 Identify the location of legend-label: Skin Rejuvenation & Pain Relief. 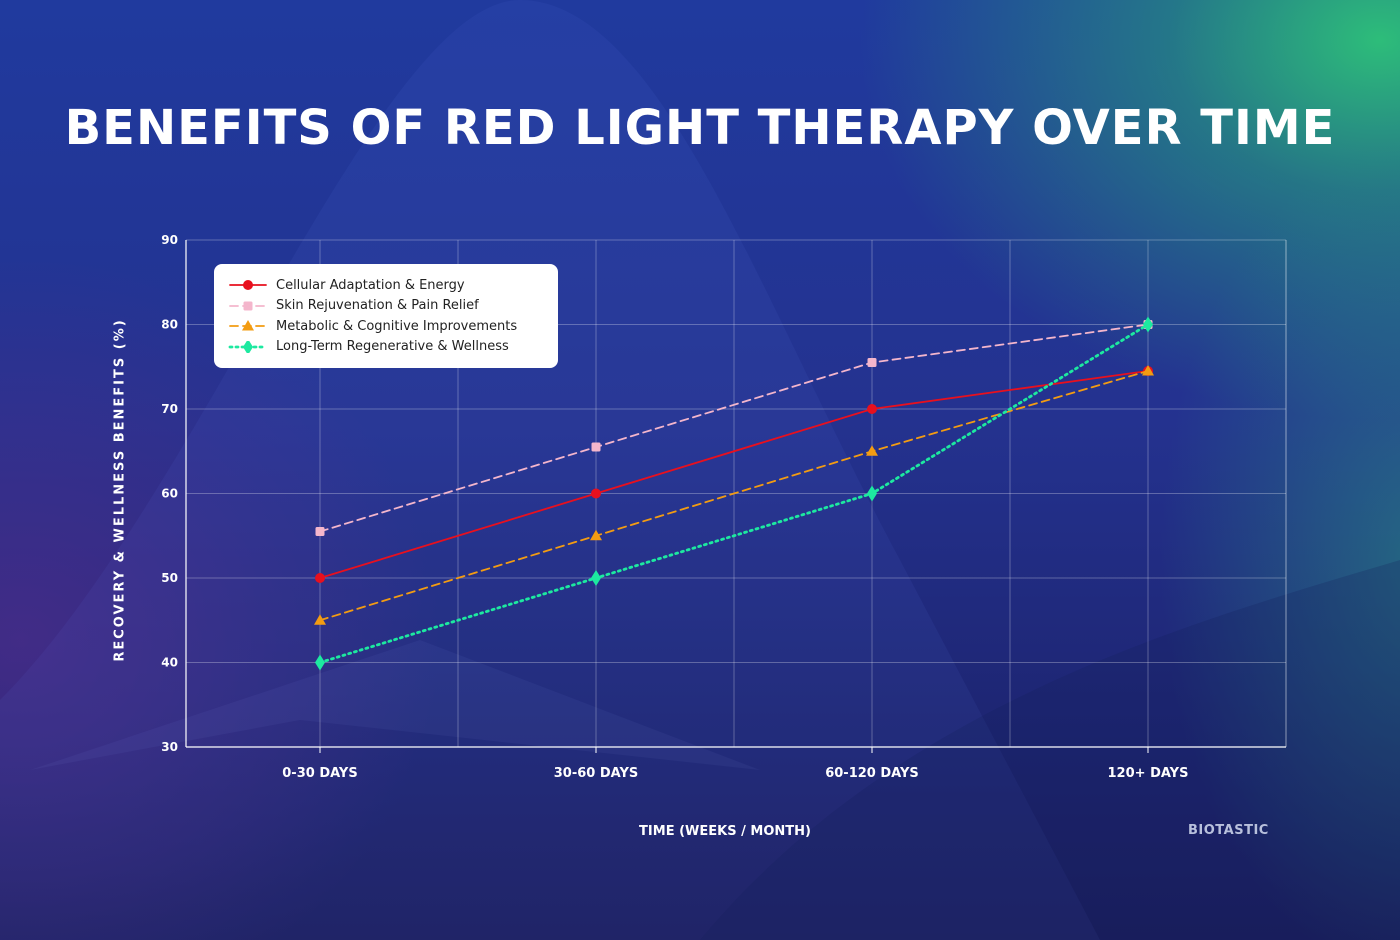
(377, 306).